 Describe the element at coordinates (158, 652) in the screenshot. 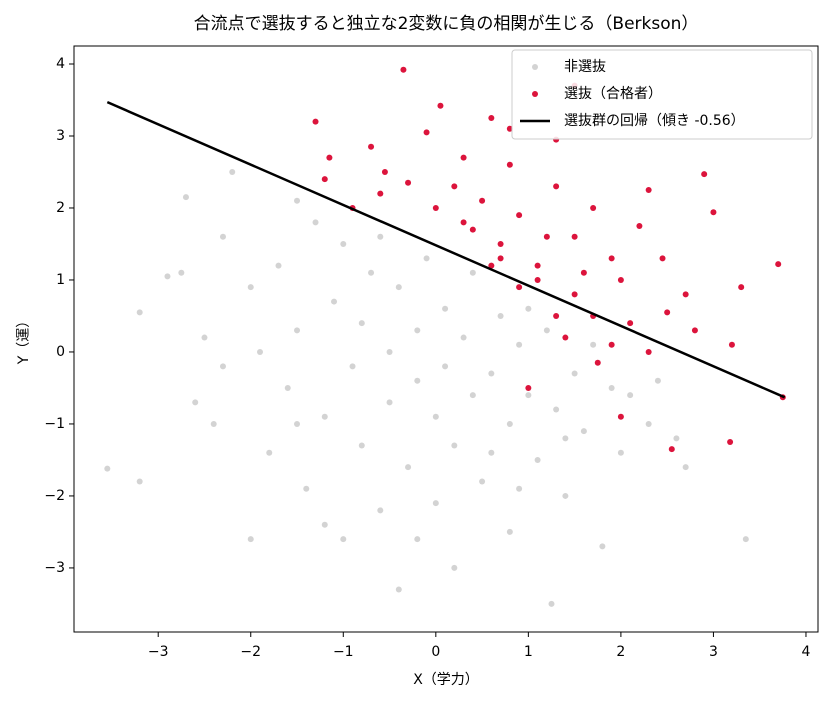

I see `x-tick-label: −3` at that location.